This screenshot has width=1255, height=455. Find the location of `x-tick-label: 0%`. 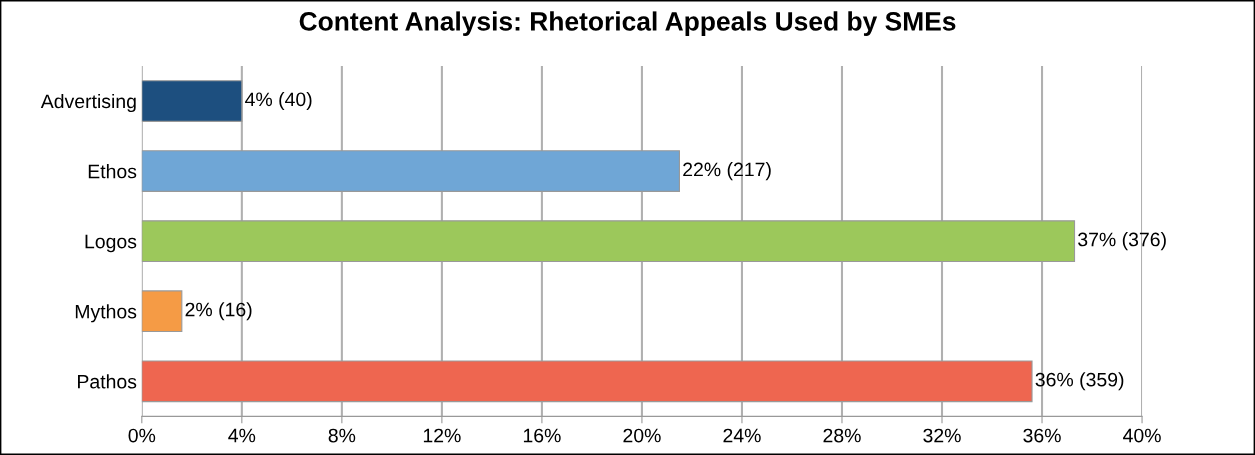

x-tick-label: 0% is located at coordinates (142, 435).